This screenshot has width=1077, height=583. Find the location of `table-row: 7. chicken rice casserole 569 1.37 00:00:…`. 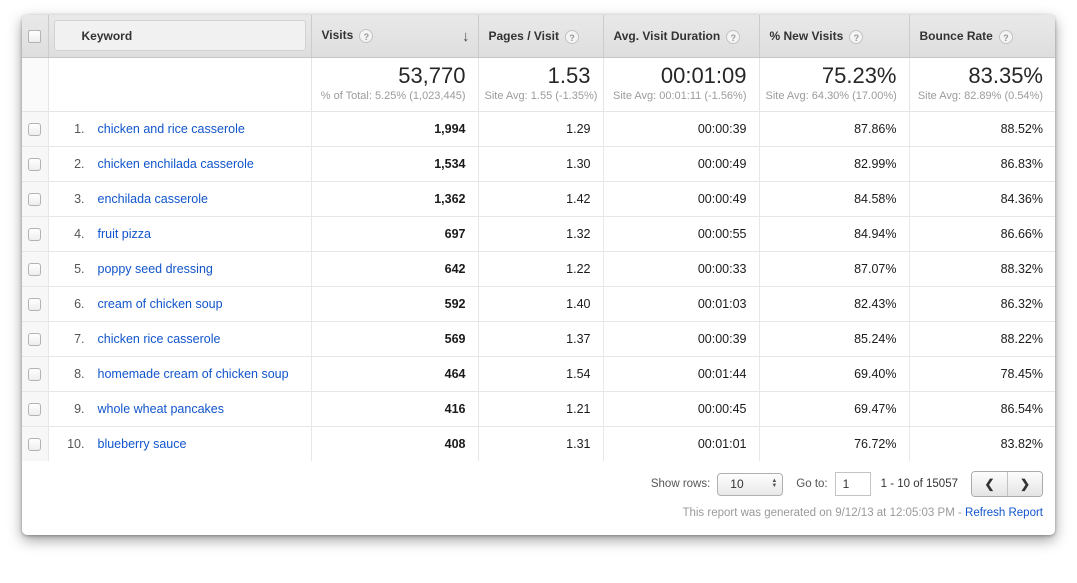

table-row: 7. chicken rice casserole 569 1.37 00:00:… is located at coordinates (538, 338).